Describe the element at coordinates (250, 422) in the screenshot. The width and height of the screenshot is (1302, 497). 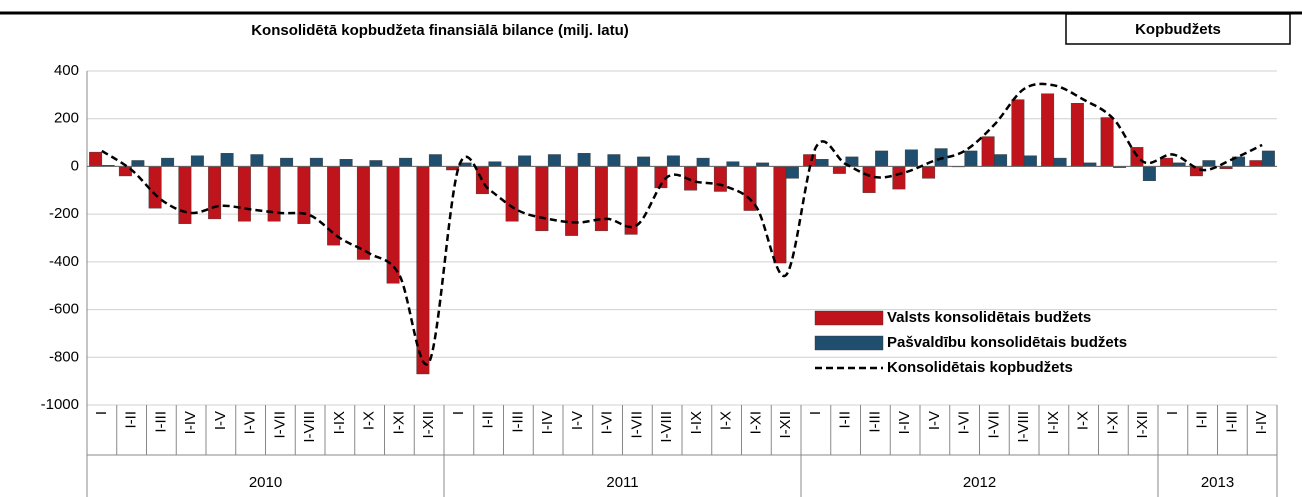
I see `x-tick-label: I-VI` at that location.